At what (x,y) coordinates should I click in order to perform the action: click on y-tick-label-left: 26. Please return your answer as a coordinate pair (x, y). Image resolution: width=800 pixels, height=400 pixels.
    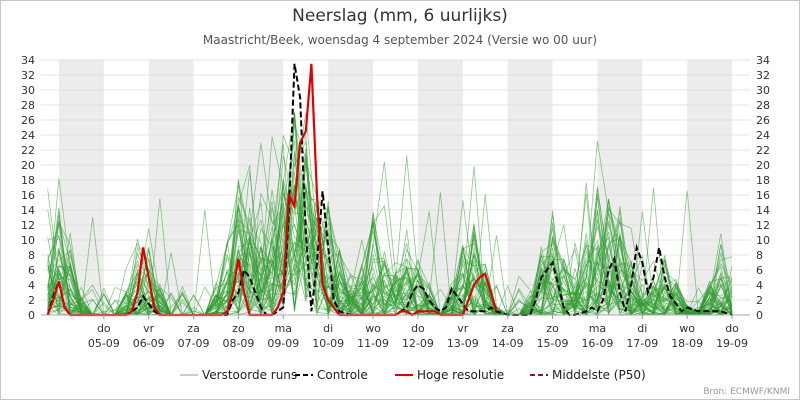
    Looking at the image, I should click on (28, 120).